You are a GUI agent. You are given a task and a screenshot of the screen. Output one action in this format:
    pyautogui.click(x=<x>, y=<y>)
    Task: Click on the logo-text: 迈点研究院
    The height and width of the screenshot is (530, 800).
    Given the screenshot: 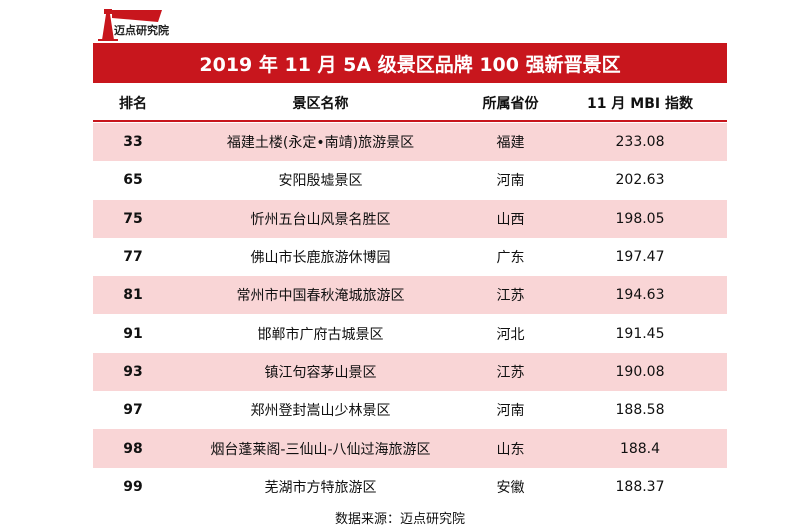 What is the action you would take?
    pyautogui.click(x=141, y=30)
    